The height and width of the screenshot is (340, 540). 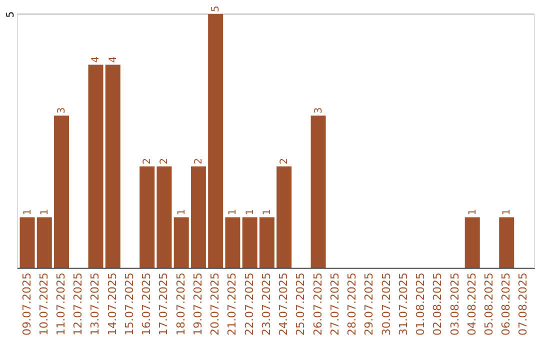 I want to click on x-tick-label: 16.07.2025, so click(x=147, y=304).